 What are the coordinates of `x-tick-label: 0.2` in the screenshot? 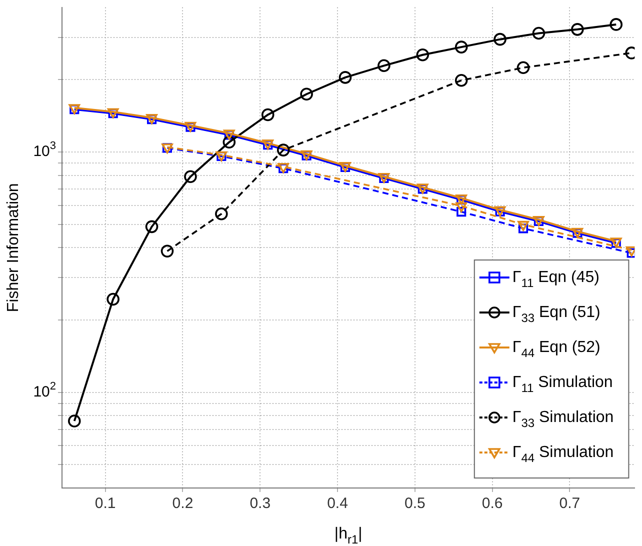 It's located at (183, 503).